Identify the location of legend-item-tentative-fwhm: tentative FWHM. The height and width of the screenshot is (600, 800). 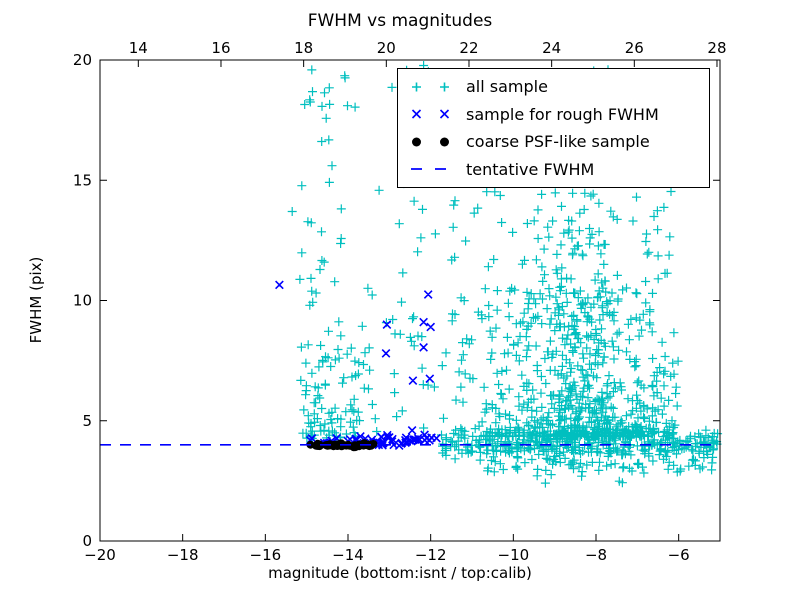
(553, 169).